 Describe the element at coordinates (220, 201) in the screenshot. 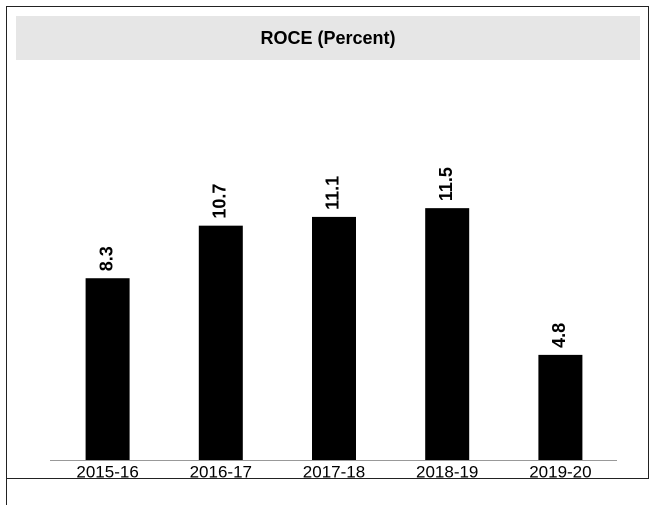

I see `value-label: 10.7` at that location.